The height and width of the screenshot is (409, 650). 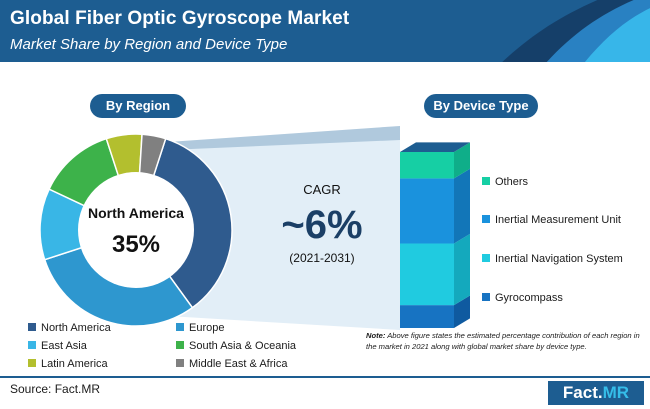 I want to click on stack-segment-inertial-measurement-unit, so click(x=427, y=211).